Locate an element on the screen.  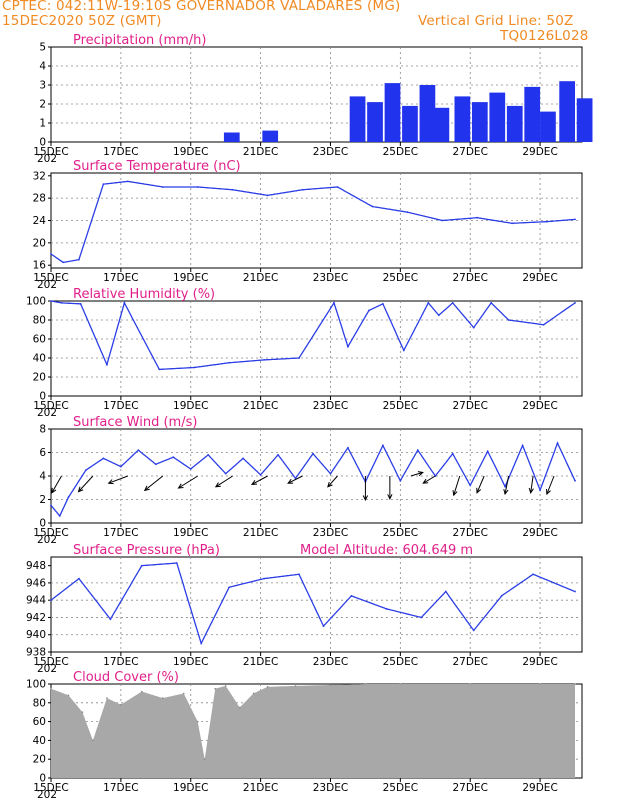
panel-4-xtick-label: 21DEC is located at coordinates (260, 533).